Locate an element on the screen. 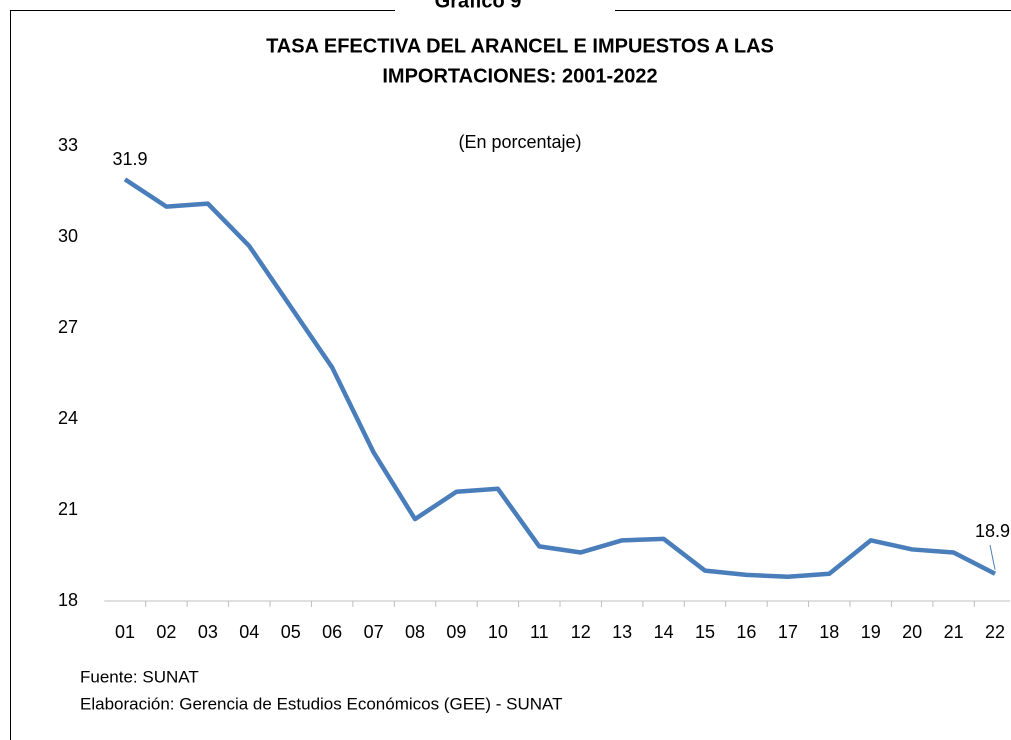  x-tick-label: 17 is located at coordinates (788, 632).